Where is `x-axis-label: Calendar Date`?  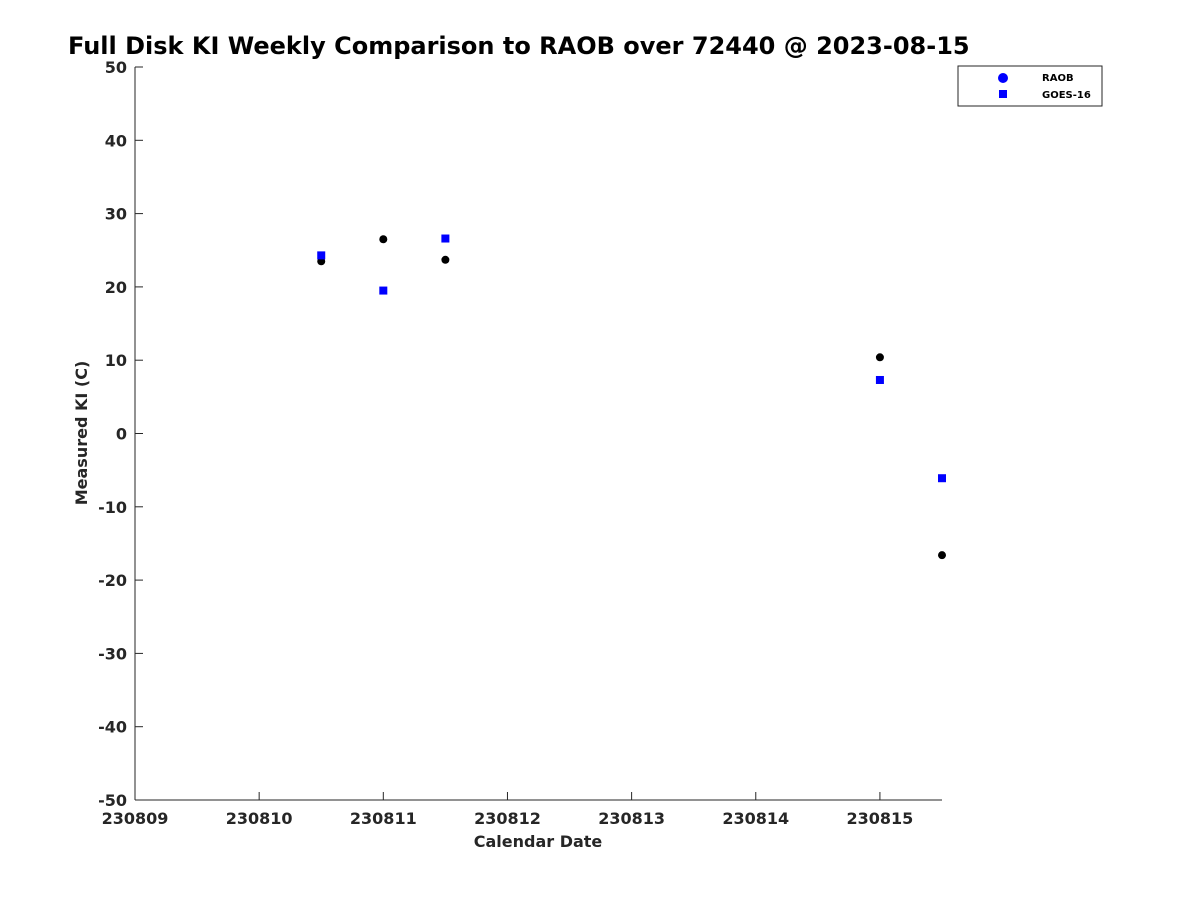 x-axis-label: Calendar Date is located at coordinates (538, 841).